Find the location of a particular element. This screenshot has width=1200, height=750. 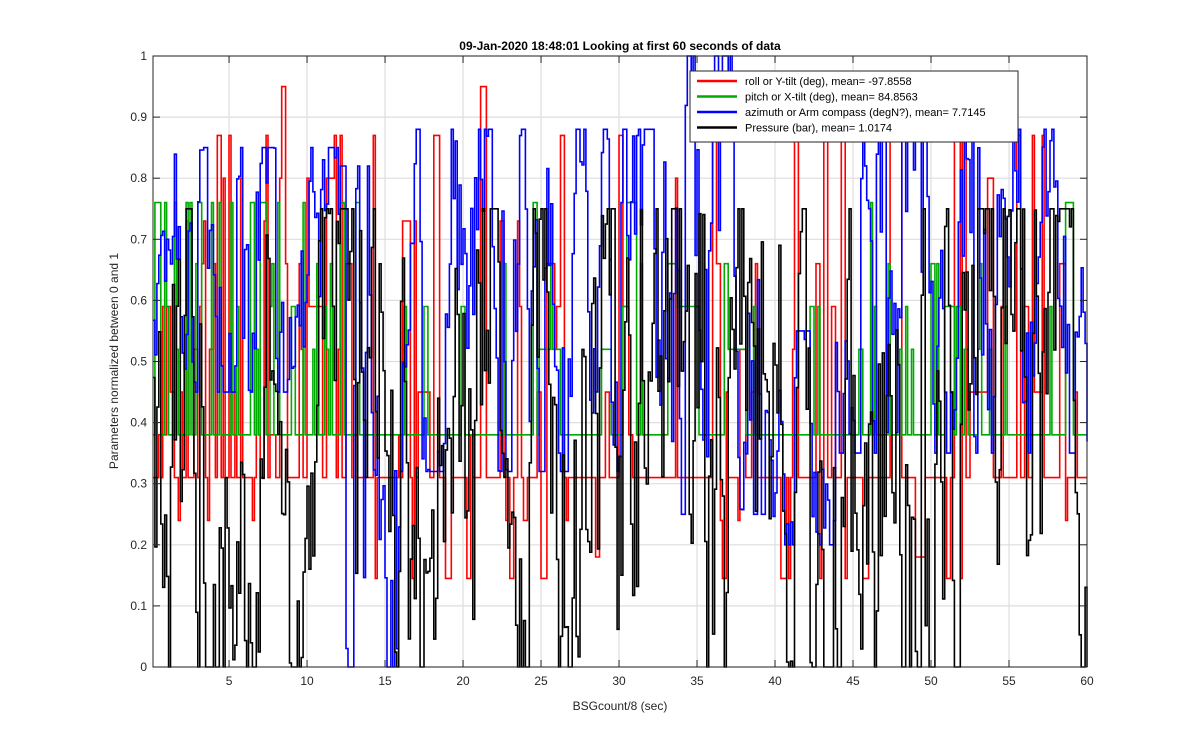

y-axis-label: Parameters normalized between 0 and 1 is located at coordinates (114, 361).